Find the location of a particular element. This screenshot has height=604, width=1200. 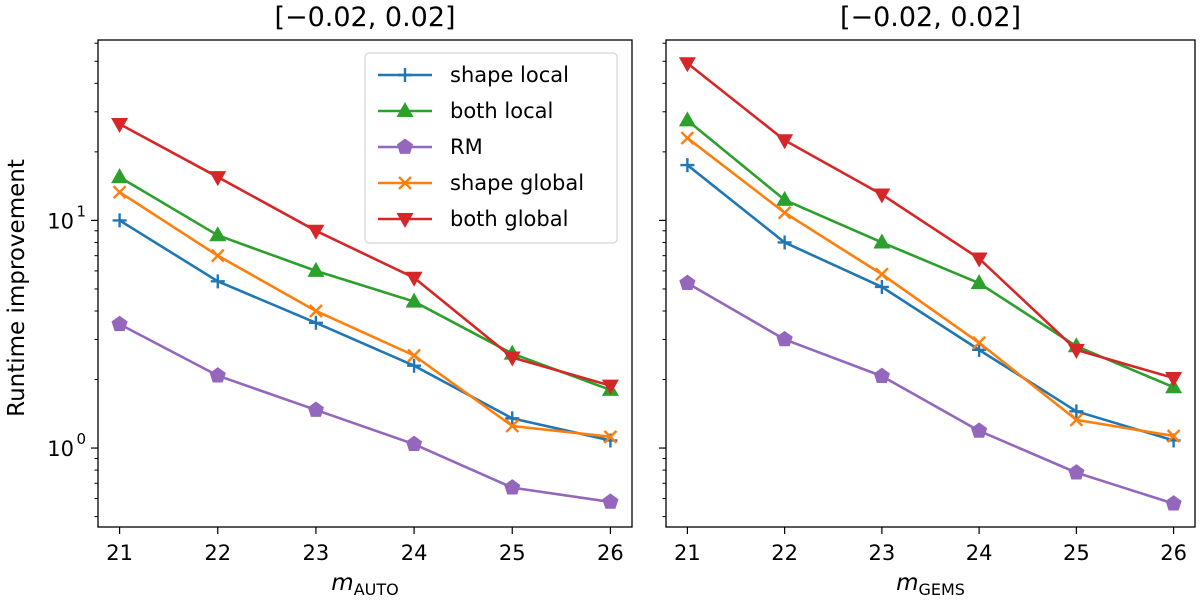

y-tick-label-exponent: 1 is located at coordinates (81, 211).